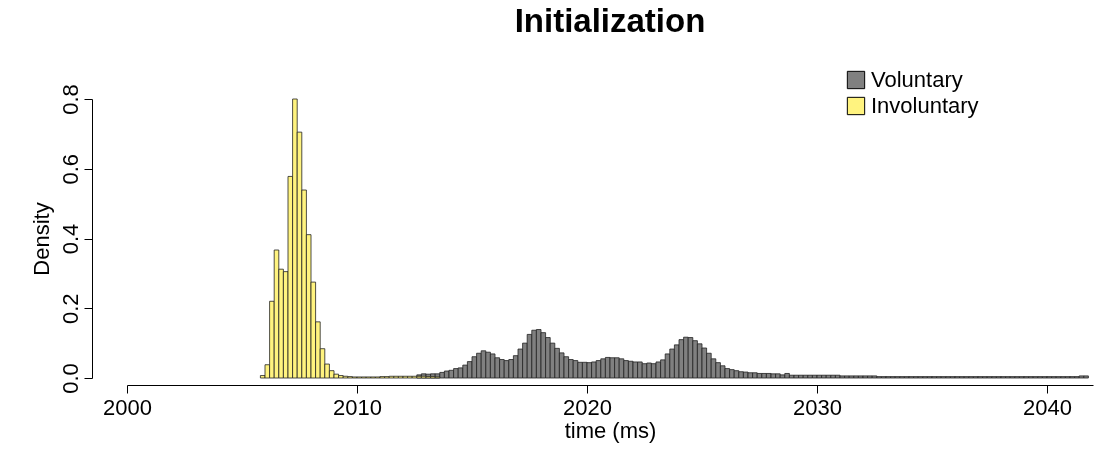  What do you see at coordinates (610, 430) in the screenshot?
I see `x-axis-title: time (ms)` at bounding box center [610, 430].